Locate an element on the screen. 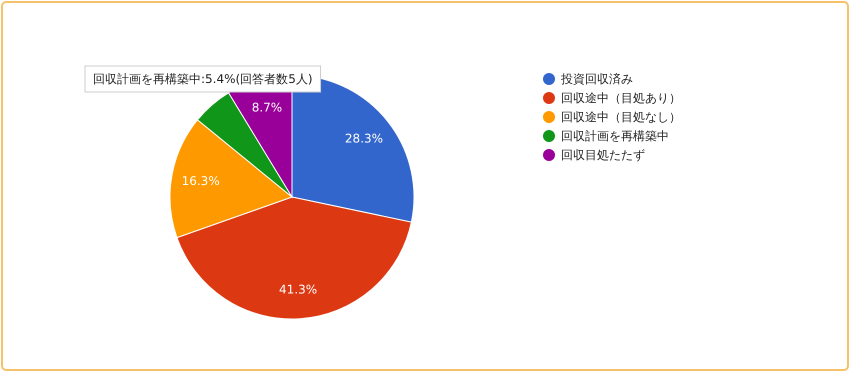 The width and height of the screenshot is (850, 372). legend-label: 回収途中（目処なし） is located at coordinates (621, 117).